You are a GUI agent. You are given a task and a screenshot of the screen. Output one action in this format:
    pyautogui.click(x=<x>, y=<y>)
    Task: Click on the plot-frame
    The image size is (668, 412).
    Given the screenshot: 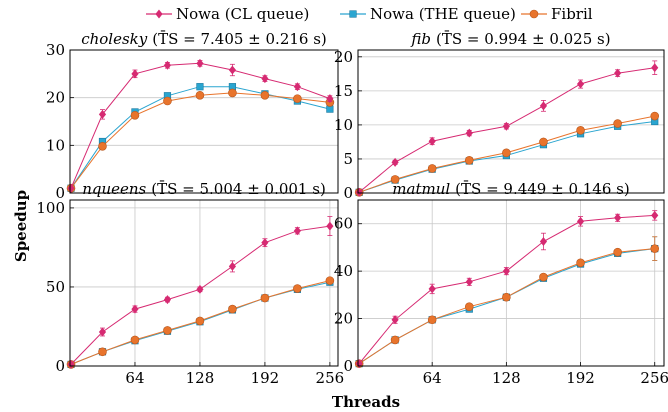 What is the action you would take?
    pyautogui.click(x=204, y=121)
    